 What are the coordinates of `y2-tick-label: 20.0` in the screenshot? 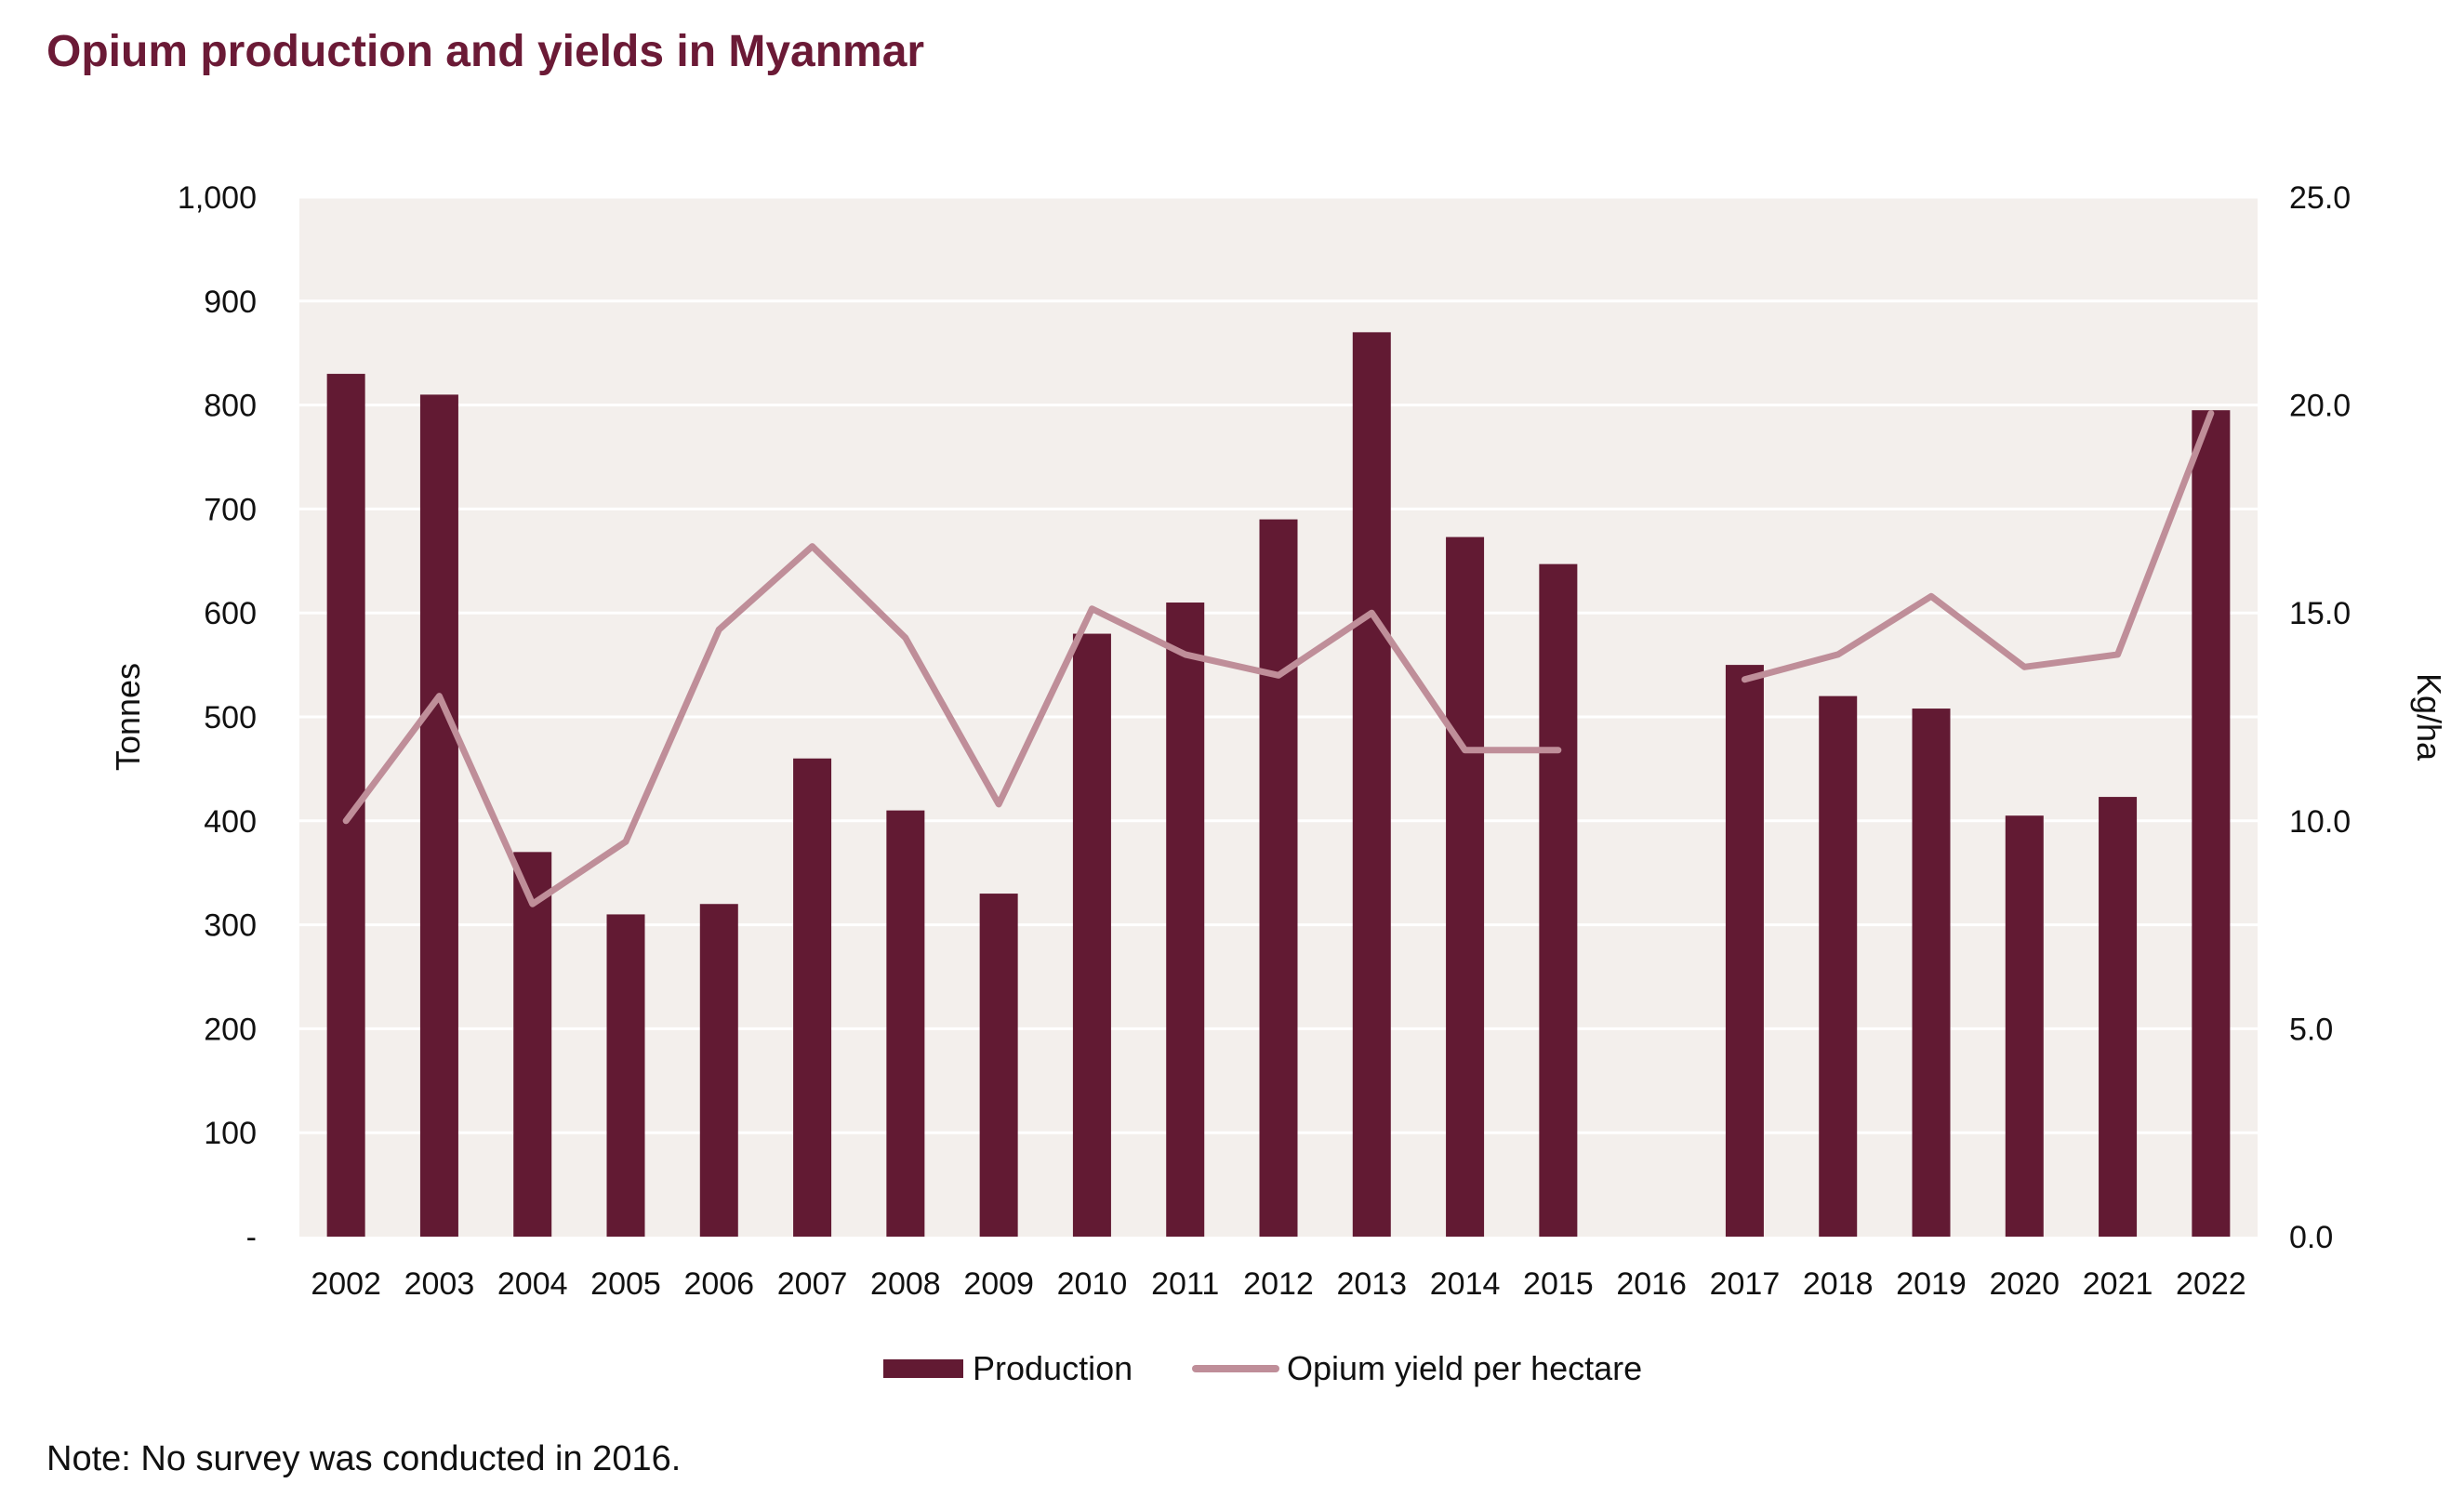 It's located at (2320, 406).